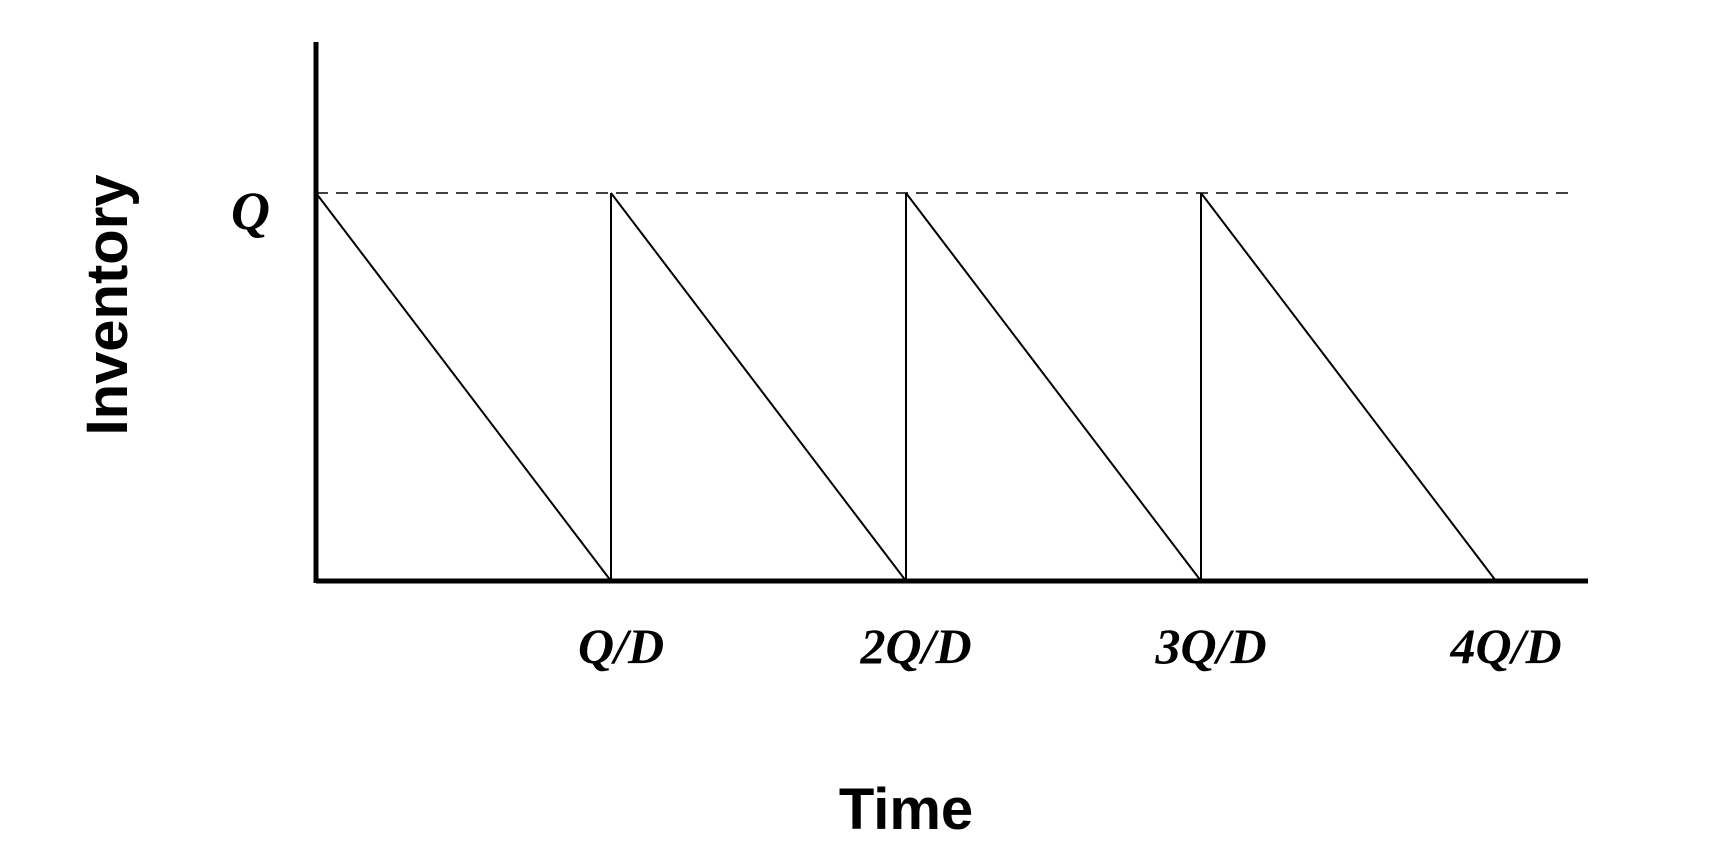 The image size is (1732, 850). I want to click on x-tick-label: 2Q/D, so click(915, 646).